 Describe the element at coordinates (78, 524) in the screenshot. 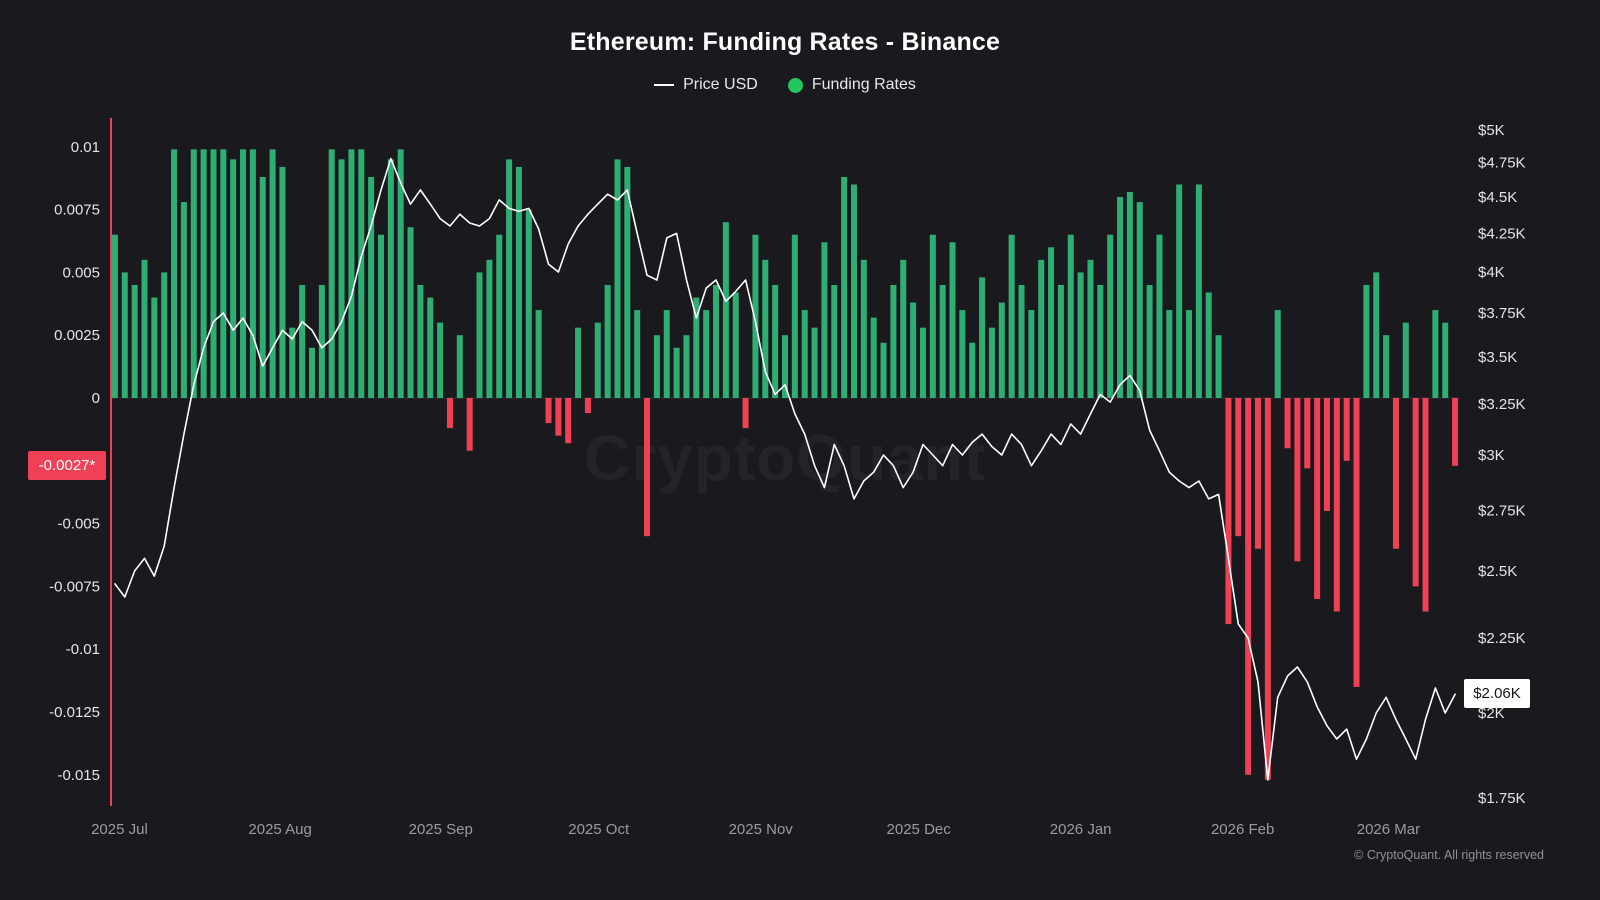

I see `left-axis-tick-label: -0.005` at that location.